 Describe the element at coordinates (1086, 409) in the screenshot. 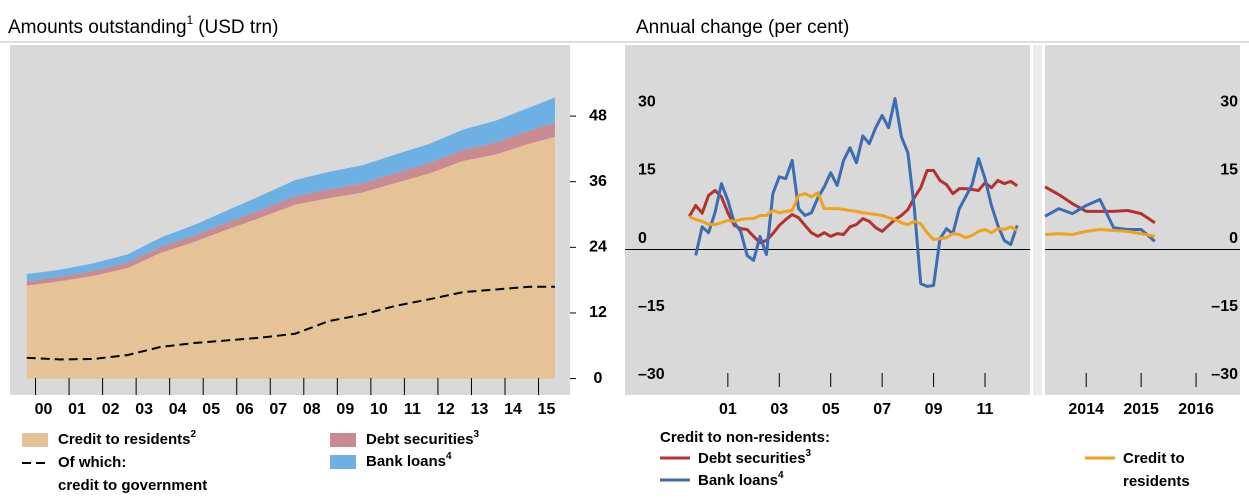

I see `x-tick-label: 2014` at that location.